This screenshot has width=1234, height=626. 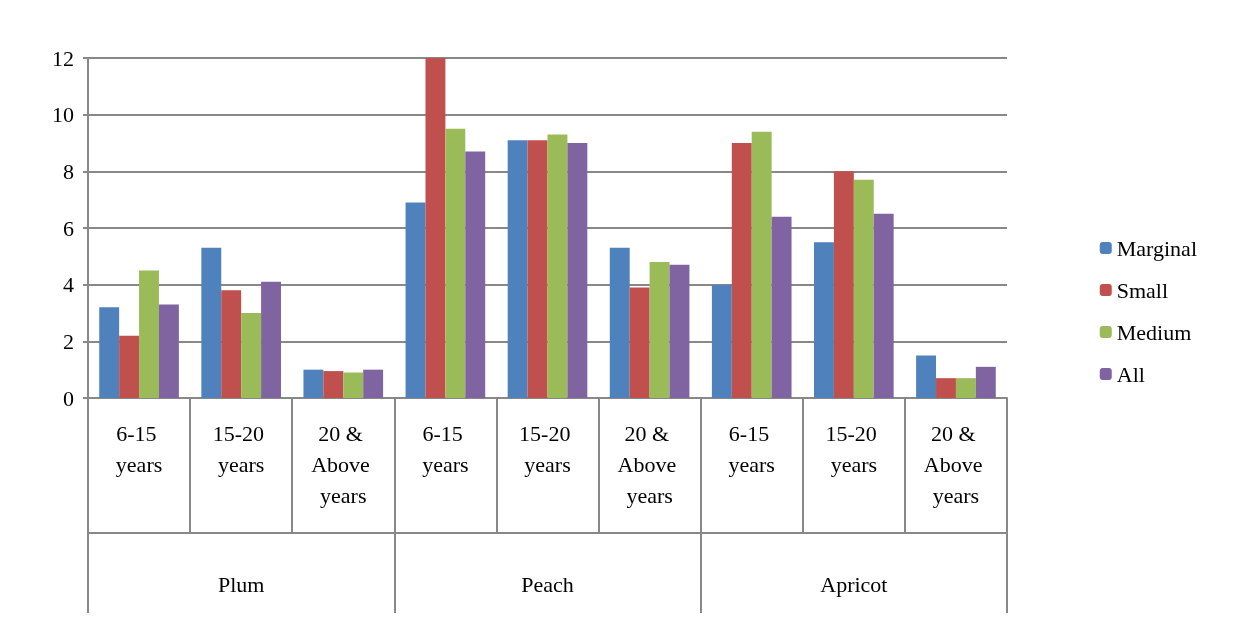 What do you see at coordinates (68, 228) in the screenshot?
I see `y-tick-label: 6` at bounding box center [68, 228].